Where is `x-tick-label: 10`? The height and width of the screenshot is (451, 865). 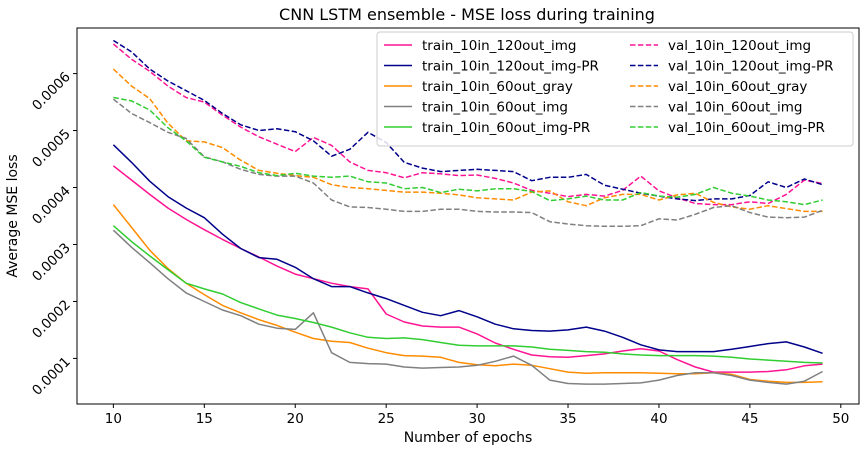
x-tick-label: 10 is located at coordinates (113, 419).